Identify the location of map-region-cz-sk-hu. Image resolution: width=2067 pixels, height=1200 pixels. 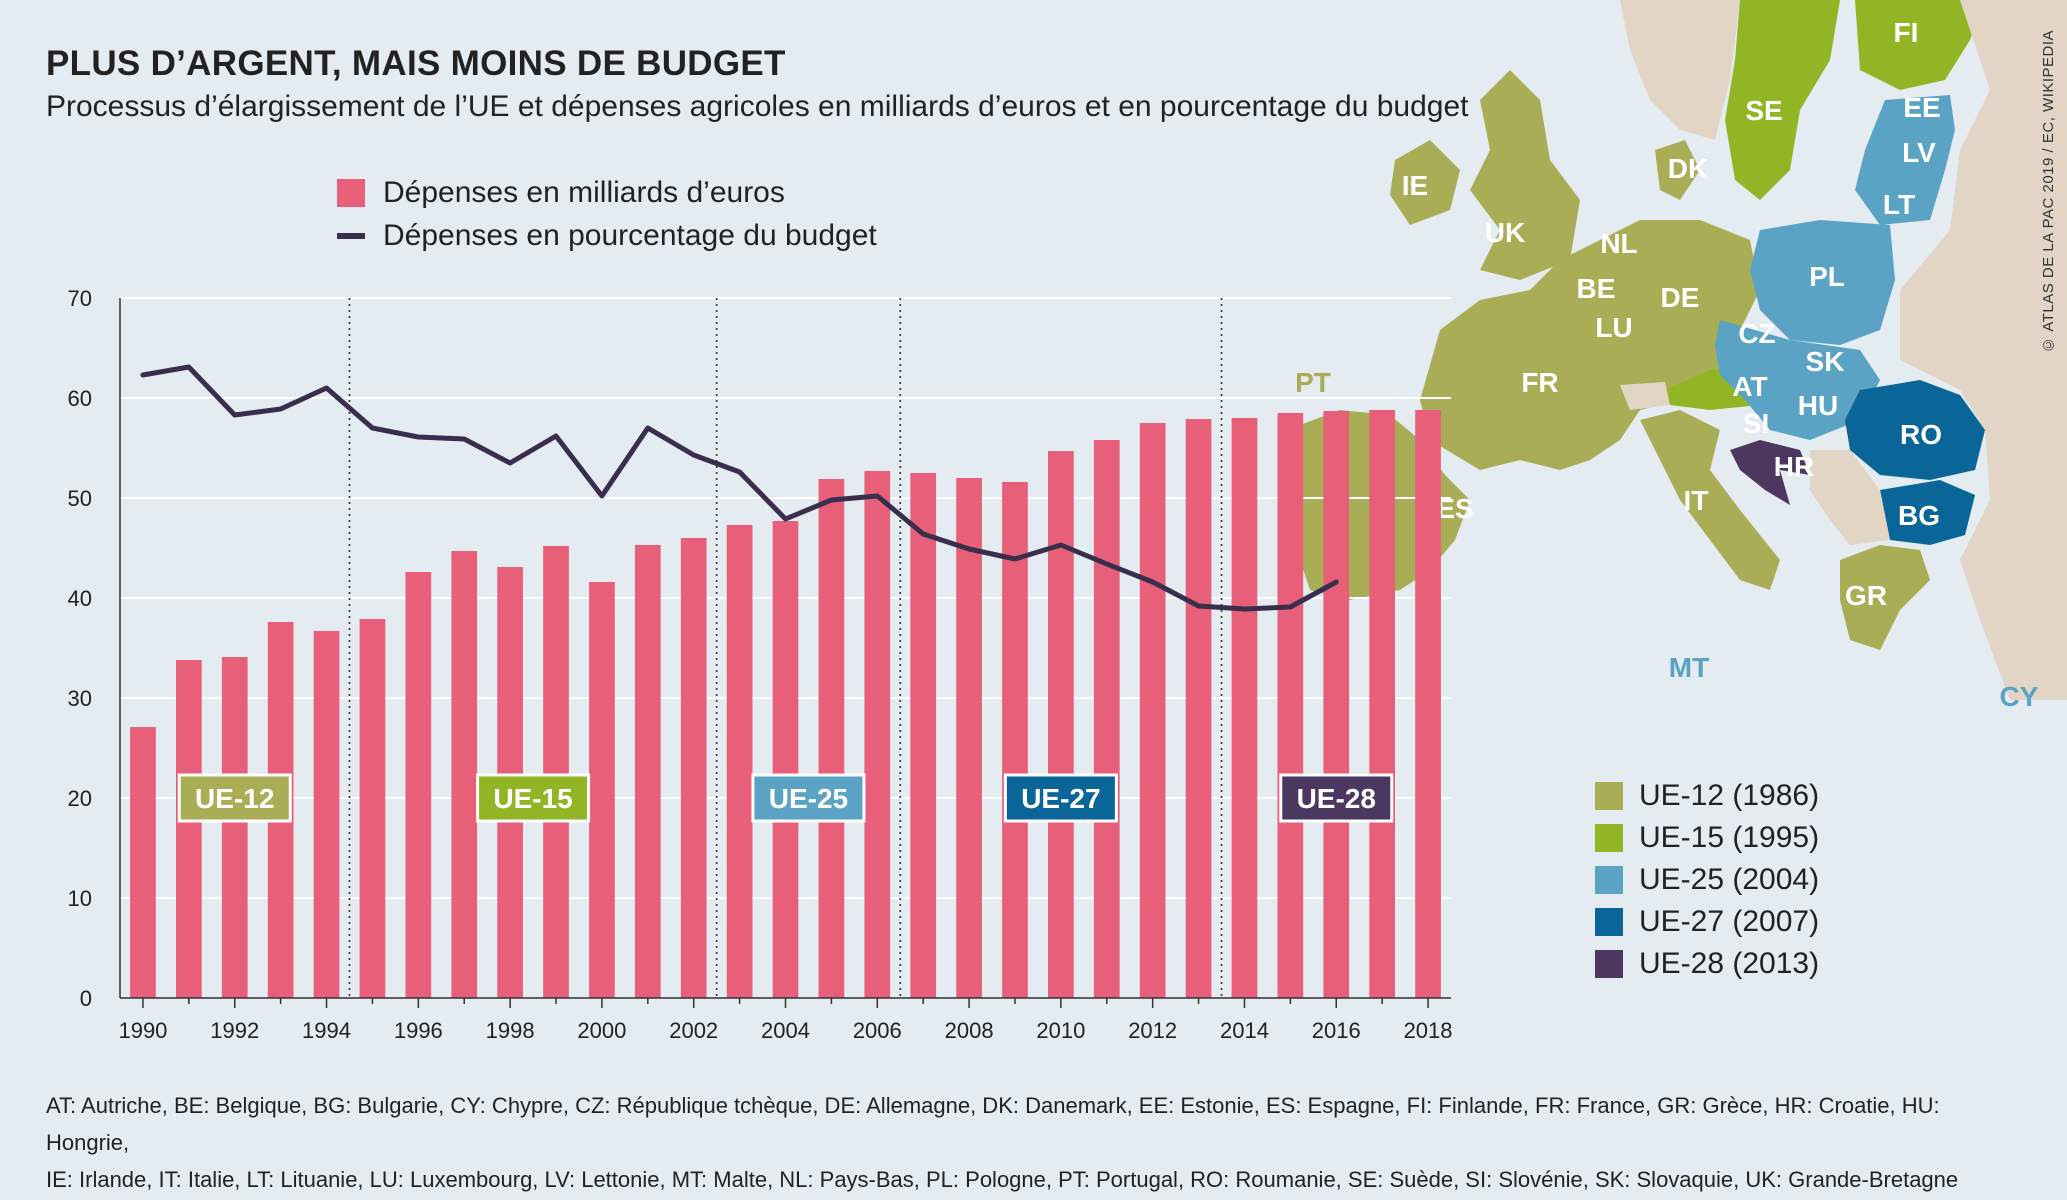
(1797, 380).